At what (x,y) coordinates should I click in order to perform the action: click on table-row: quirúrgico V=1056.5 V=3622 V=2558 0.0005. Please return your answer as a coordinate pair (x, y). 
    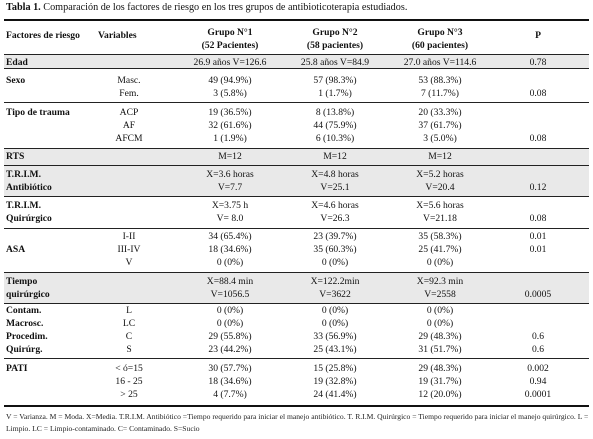
    Looking at the image, I should click on (296, 296).